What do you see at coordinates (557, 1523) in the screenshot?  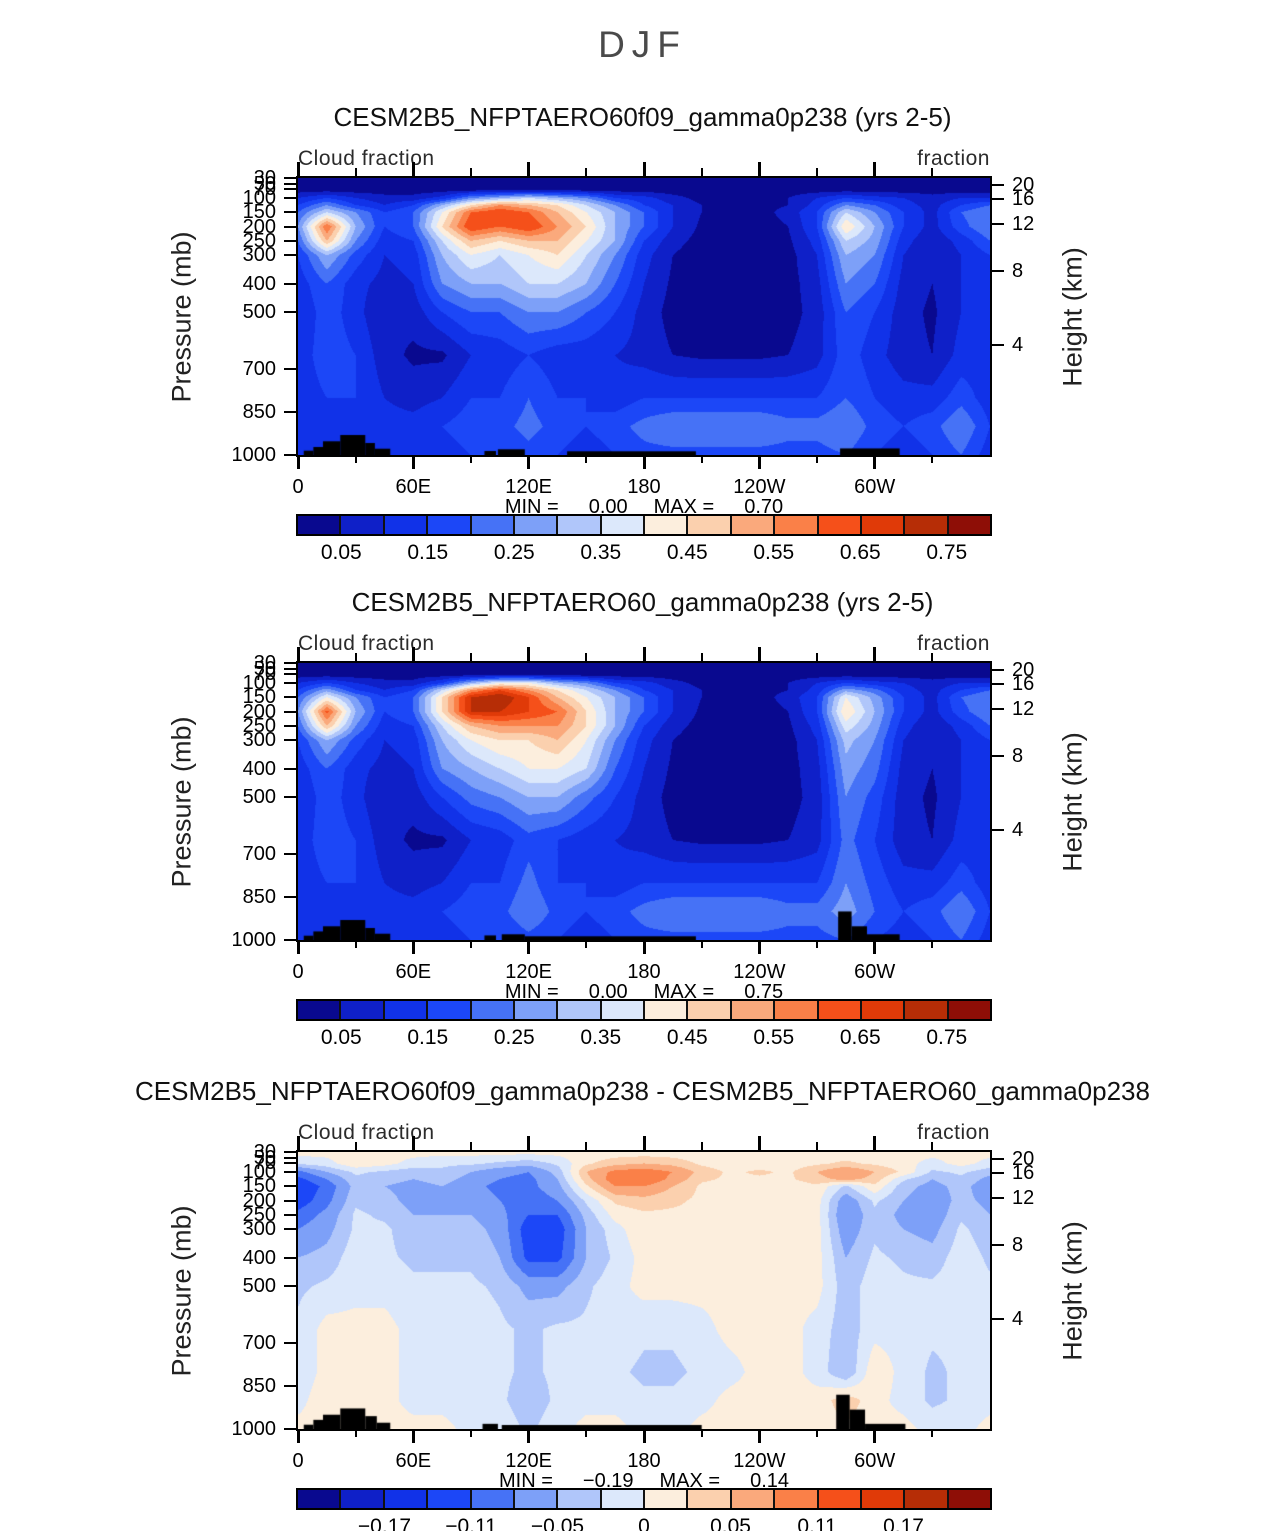 I see `colorbar-tick-label: −0.05` at bounding box center [557, 1523].